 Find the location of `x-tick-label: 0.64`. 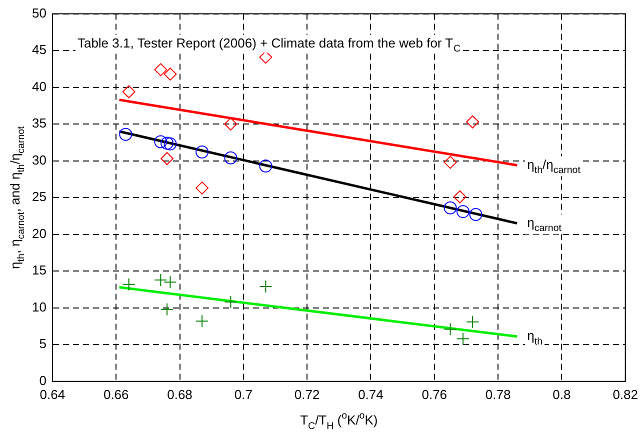

x-tick-label: 0.64 is located at coordinates (53, 394).